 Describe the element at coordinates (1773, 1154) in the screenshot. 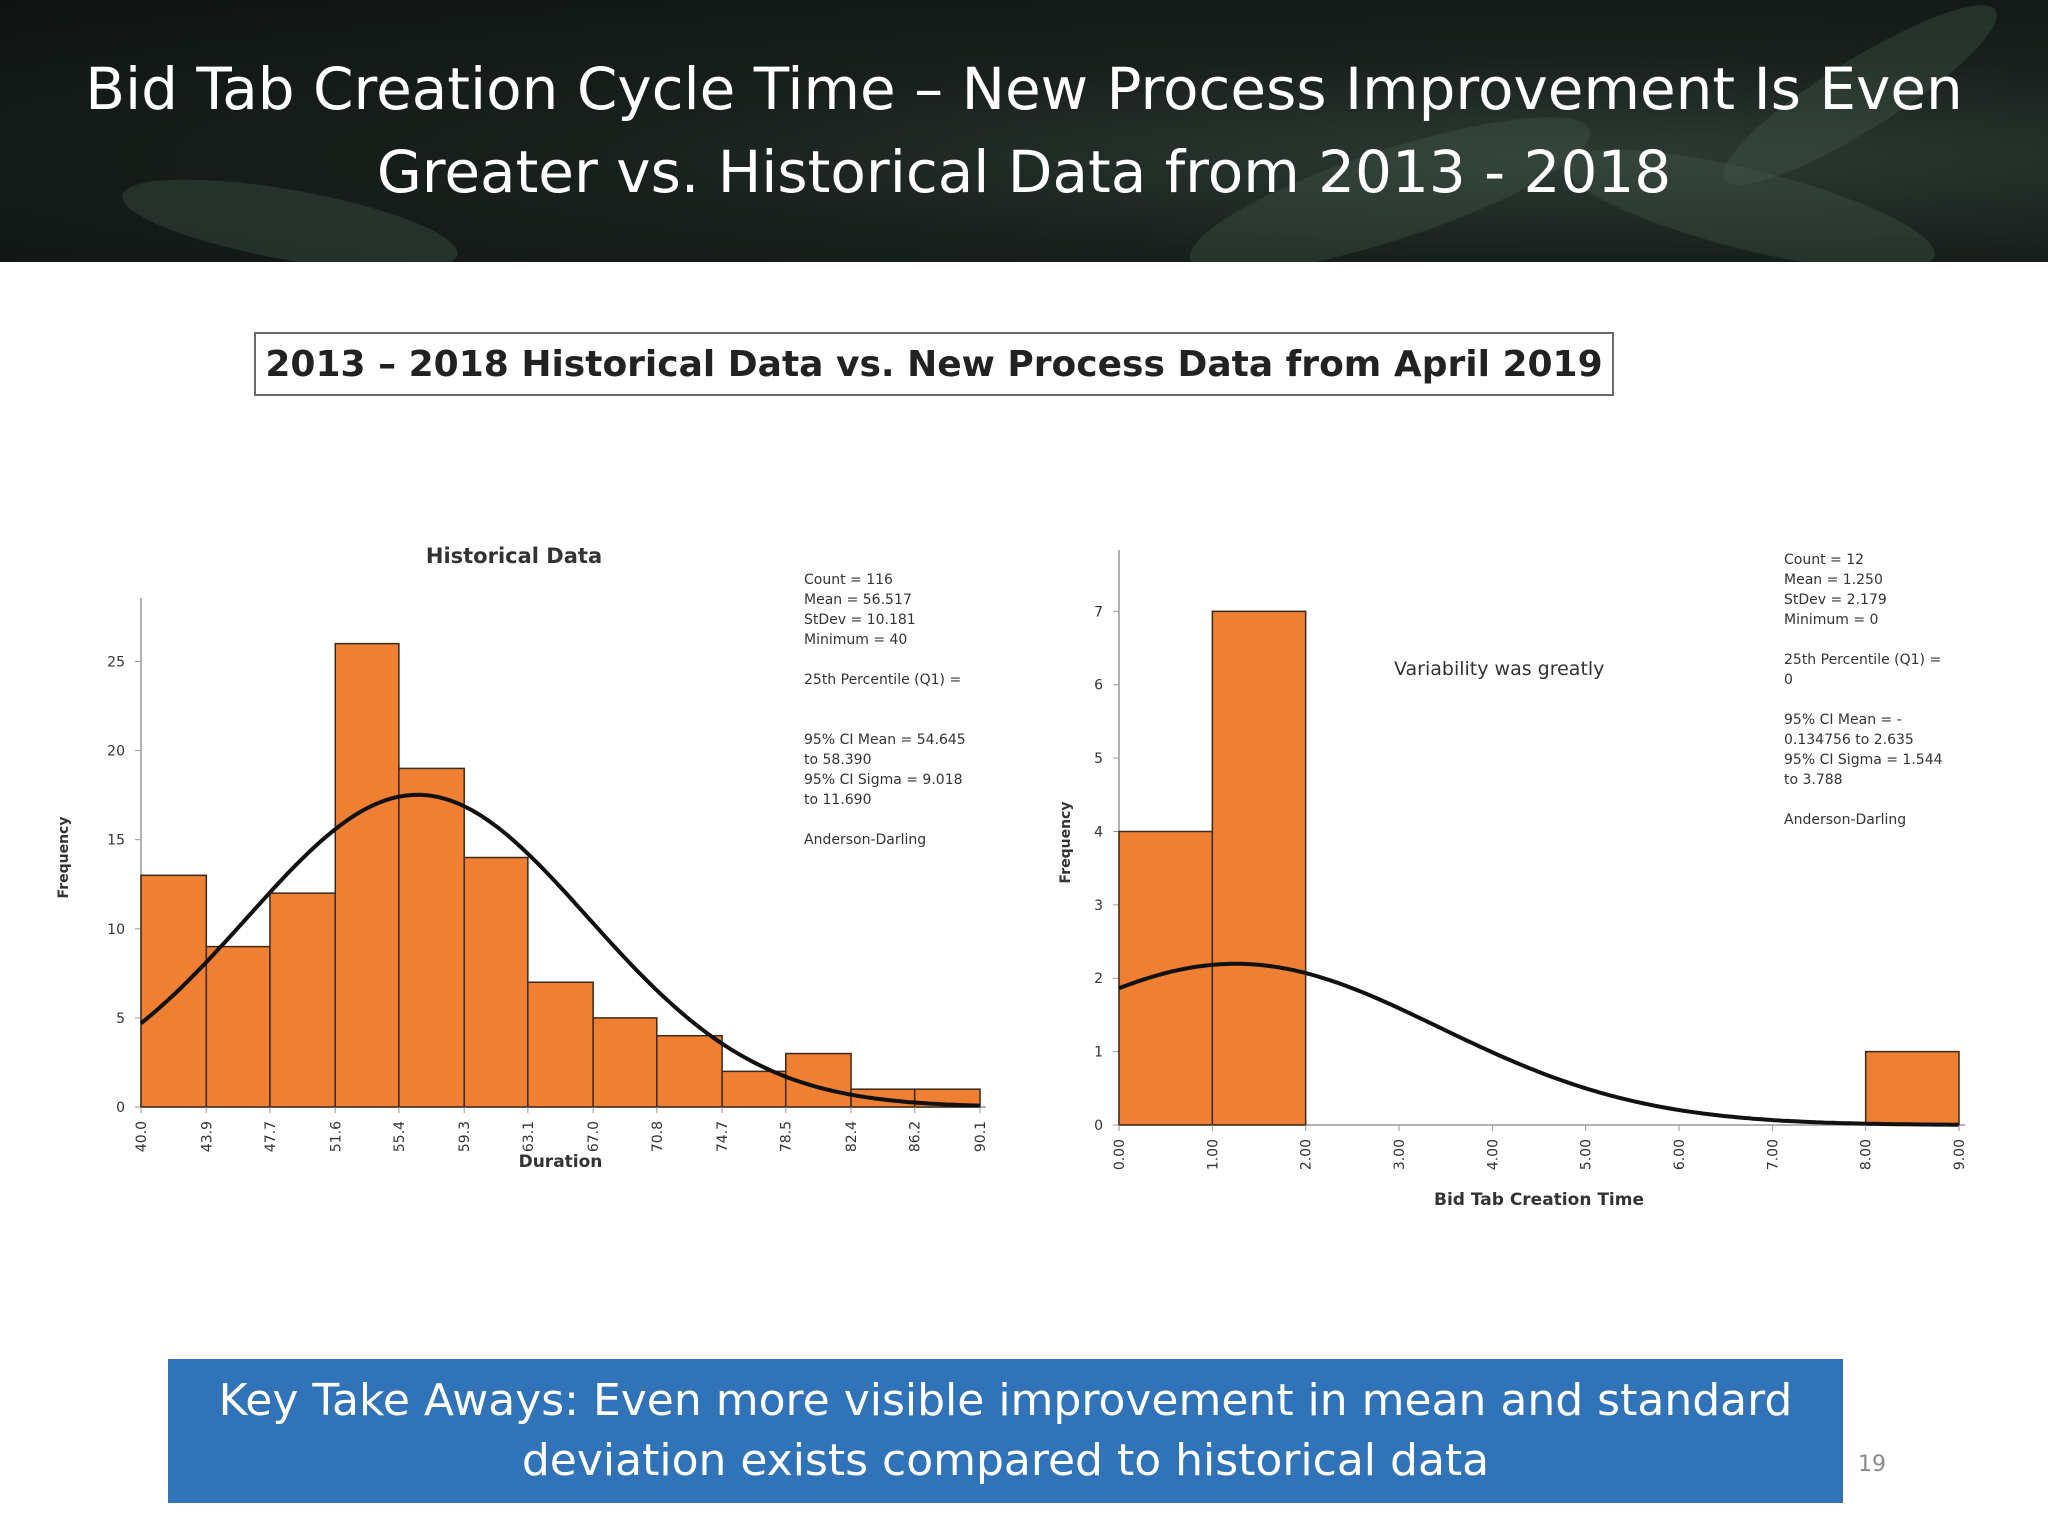

I see `new-process-x-tick-label: 7.00` at that location.